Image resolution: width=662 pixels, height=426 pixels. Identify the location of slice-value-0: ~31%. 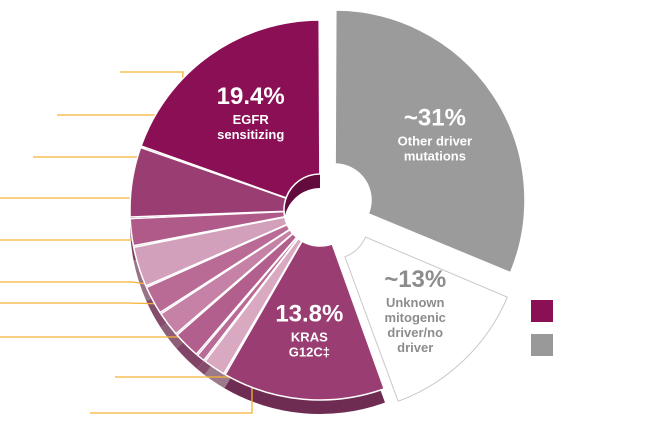
(435, 118).